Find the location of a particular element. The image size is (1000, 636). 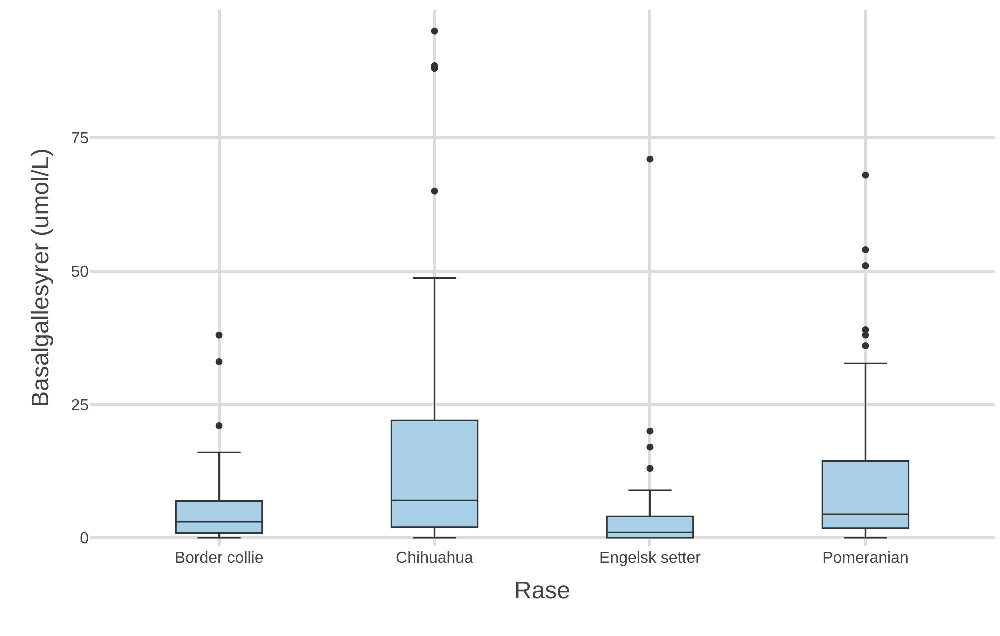

x-tick-label: Pomeranian is located at coordinates (865, 558).